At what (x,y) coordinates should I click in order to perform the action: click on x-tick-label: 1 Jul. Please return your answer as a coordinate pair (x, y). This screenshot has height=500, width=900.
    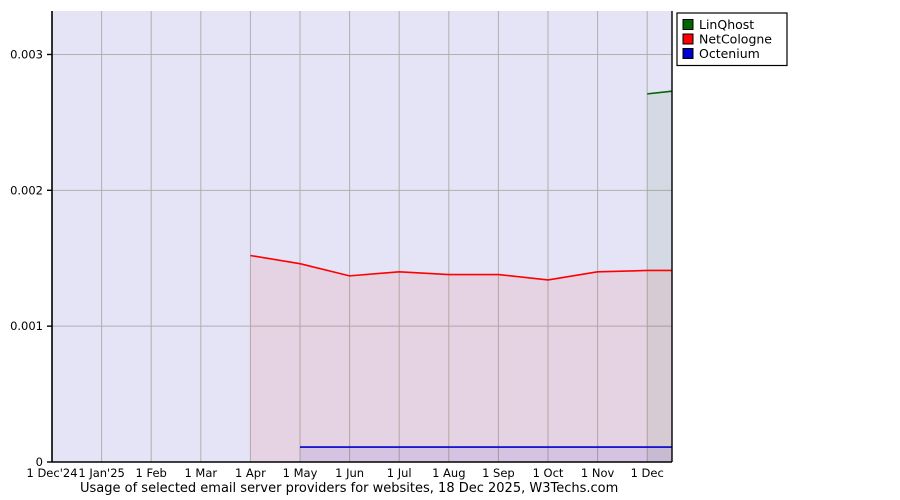
    Looking at the image, I should click on (399, 473).